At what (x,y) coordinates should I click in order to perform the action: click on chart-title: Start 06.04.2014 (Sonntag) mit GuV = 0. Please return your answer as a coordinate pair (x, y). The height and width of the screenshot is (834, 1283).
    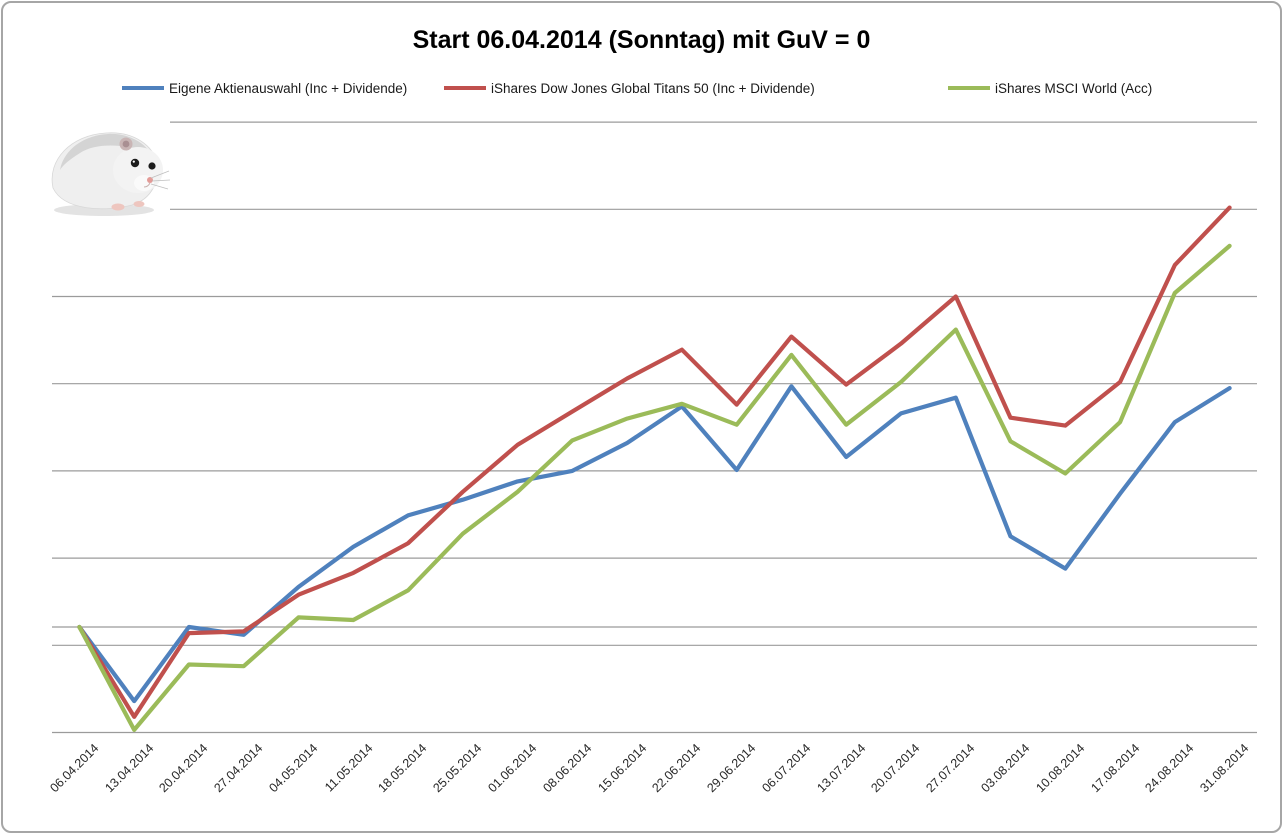
    Looking at the image, I should click on (641, 40).